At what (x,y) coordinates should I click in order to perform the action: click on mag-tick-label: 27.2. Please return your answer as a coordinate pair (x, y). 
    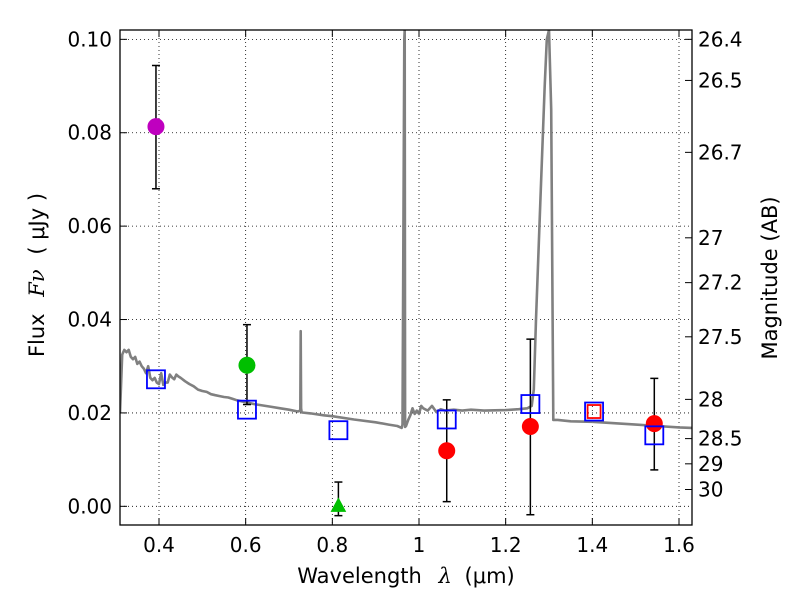
    Looking at the image, I should click on (720, 283).